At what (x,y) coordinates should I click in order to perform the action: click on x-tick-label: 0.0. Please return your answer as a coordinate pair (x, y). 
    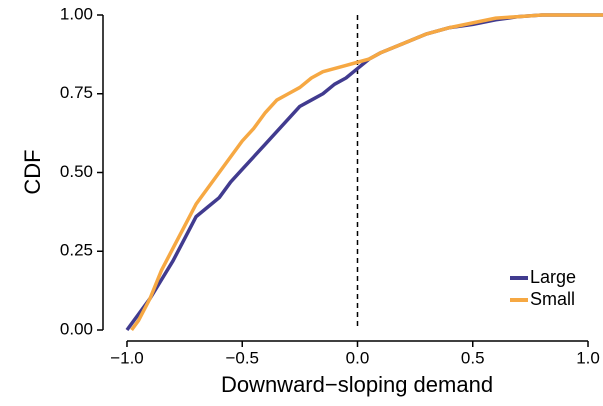
    Looking at the image, I should click on (358, 357).